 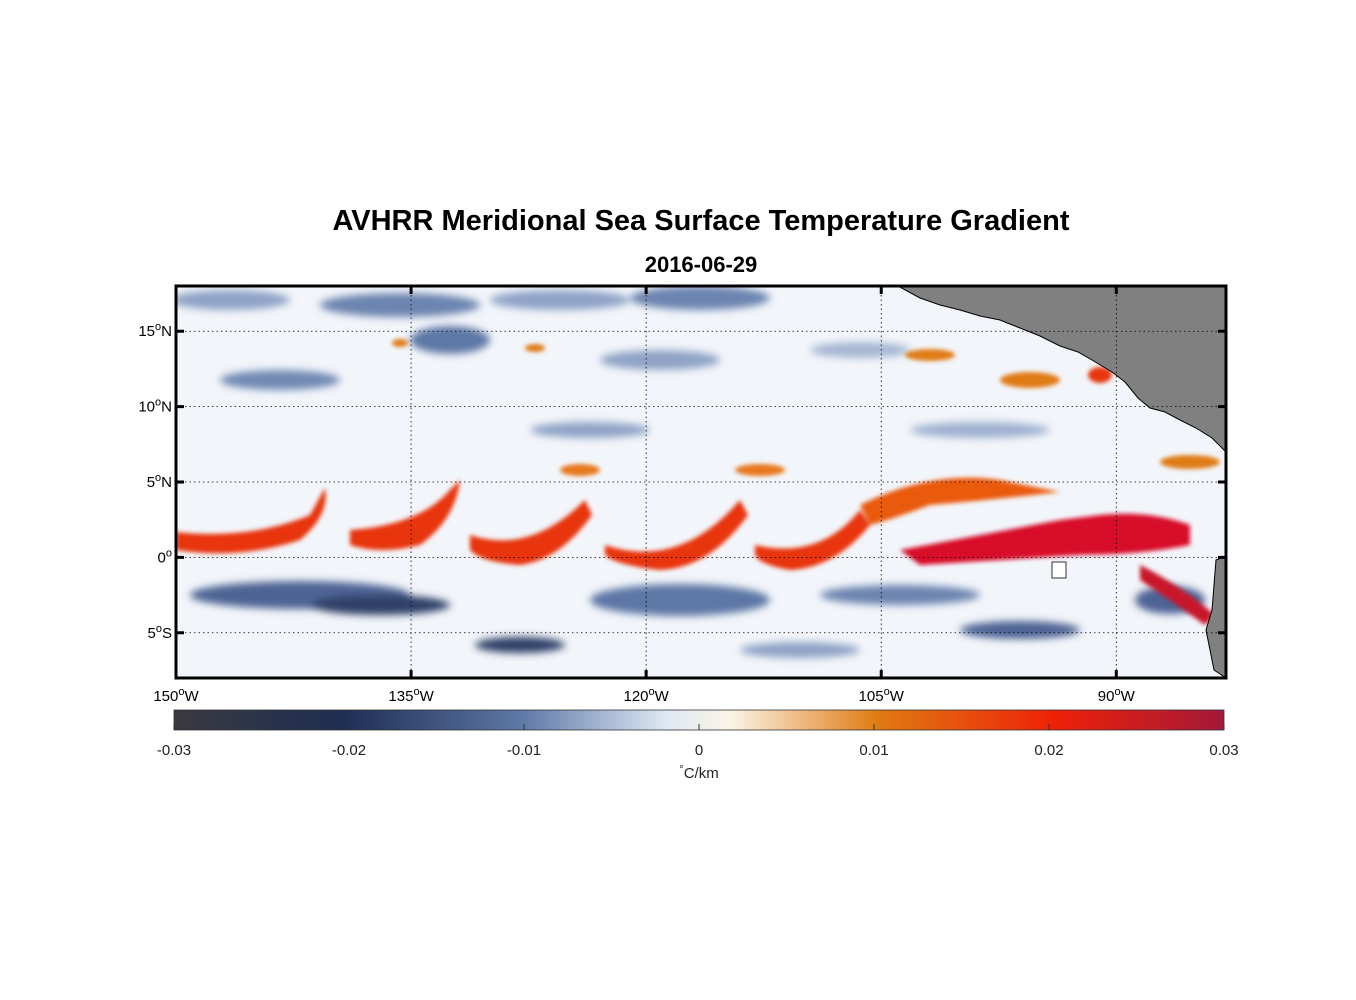 I want to click on central-america-land, so click(x=1061, y=369).